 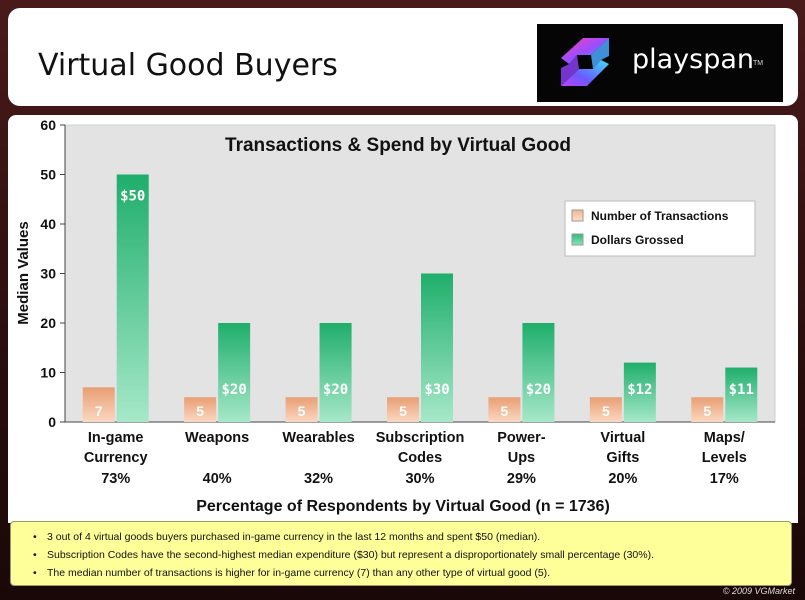 I want to click on category-label: Weapons, so click(x=217, y=438).